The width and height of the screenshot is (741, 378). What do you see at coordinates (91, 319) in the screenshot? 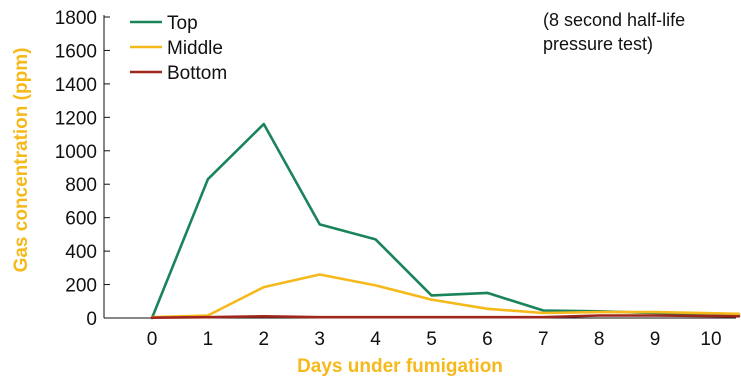
I see `y-tick-label: 0` at bounding box center [91, 319].